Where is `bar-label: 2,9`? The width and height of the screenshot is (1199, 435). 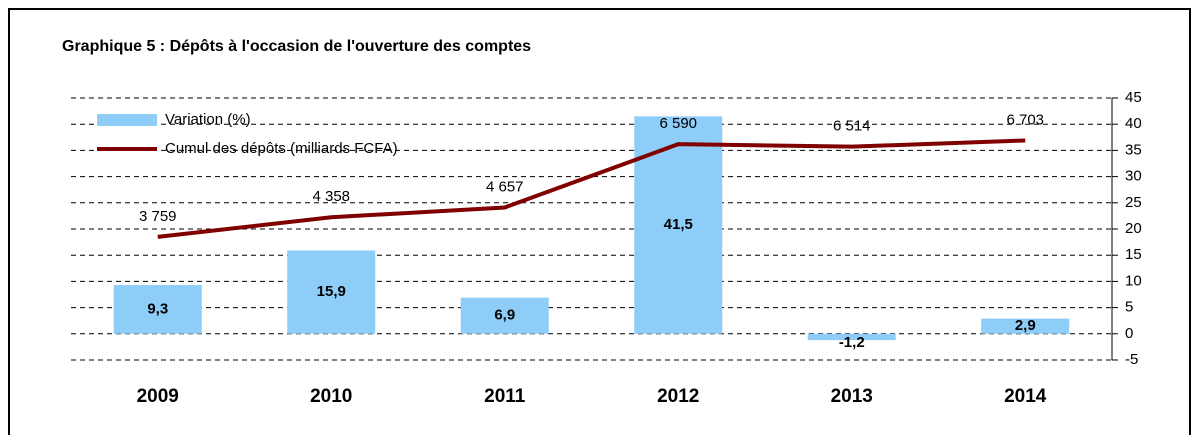
bar-label: 2,9 is located at coordinates (1025, 325).